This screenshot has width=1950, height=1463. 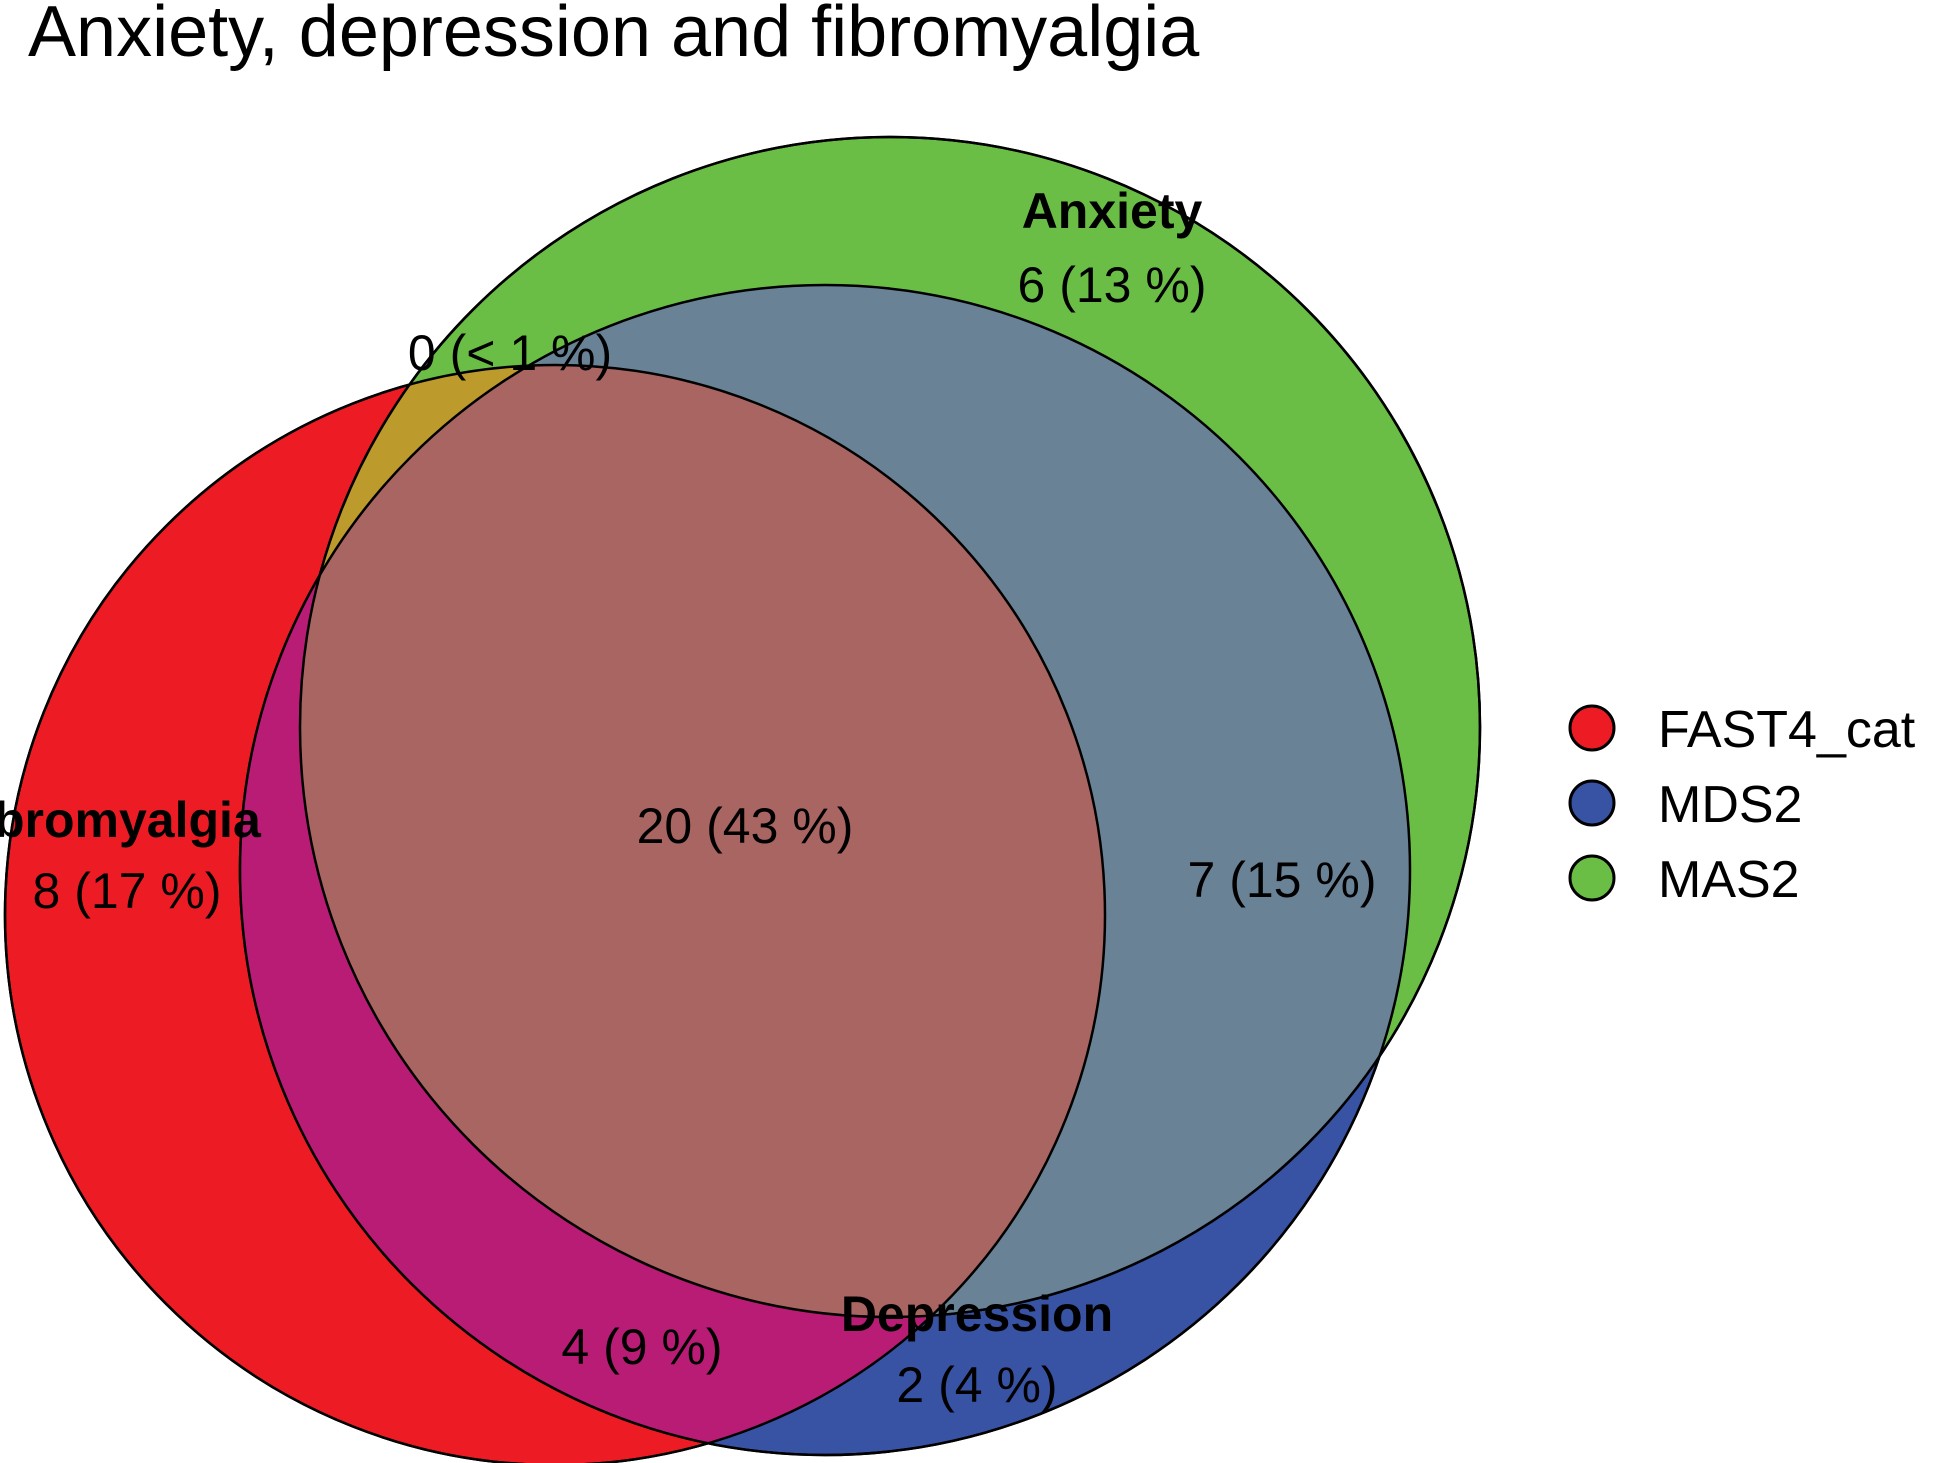 What do you see at coordinates (614, 36) in the screenshot?
I see `chart-title: Anxiety, depression and fibromyalgia` at bounding box center [614, 36].